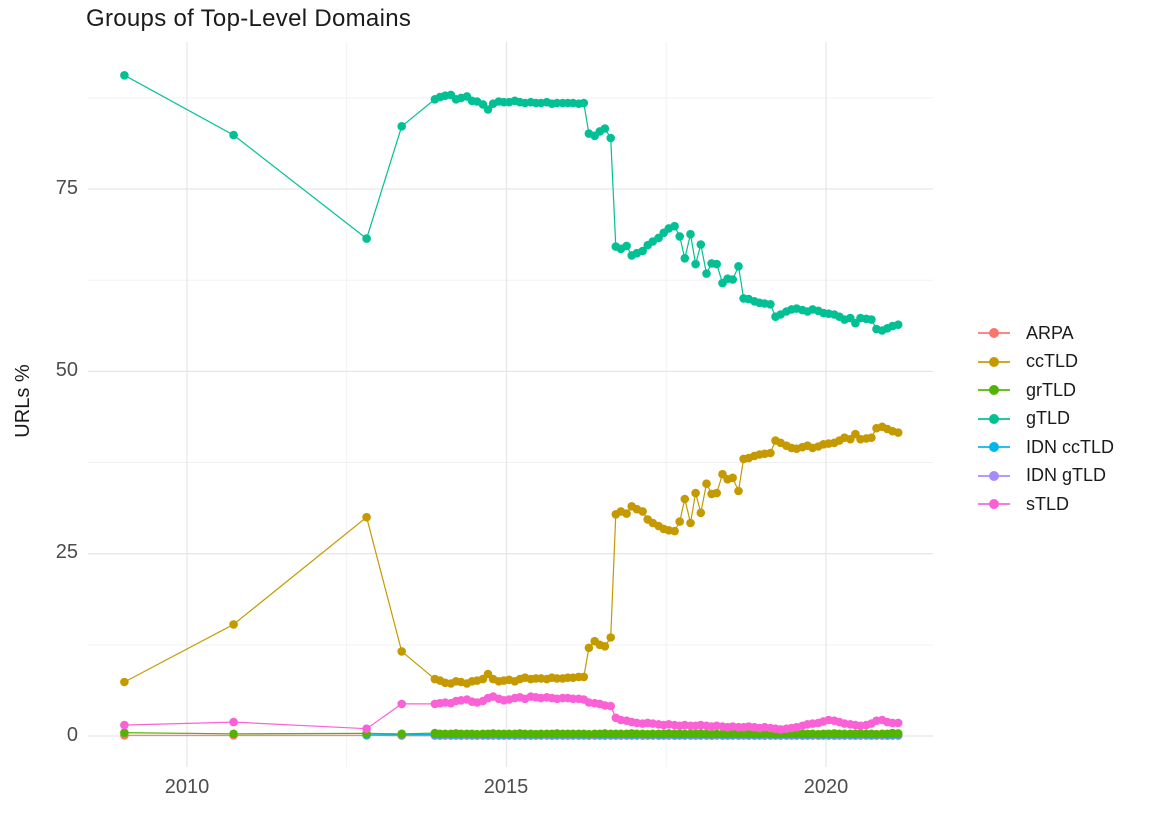  I want to click on x-tick-label-2020: 2020, so click(826, 787).